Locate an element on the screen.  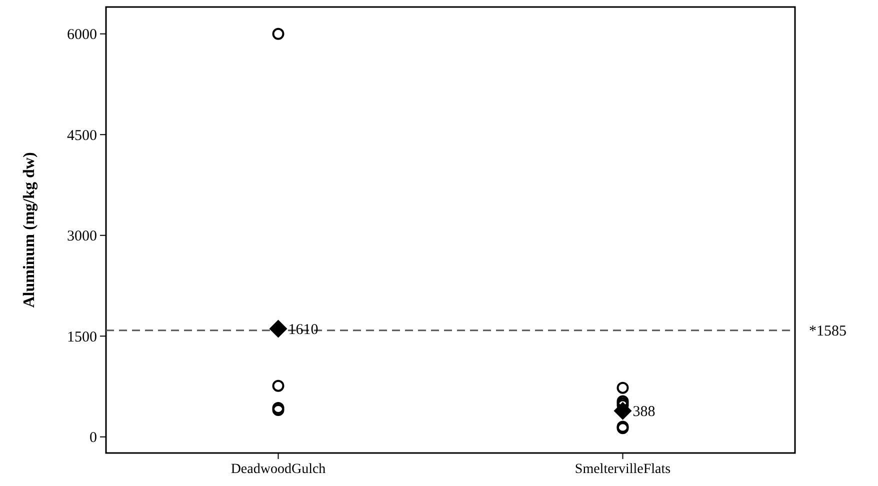
y-axis-title: Aluminum (mg/kg dw) is located at coordinates (29, 230).